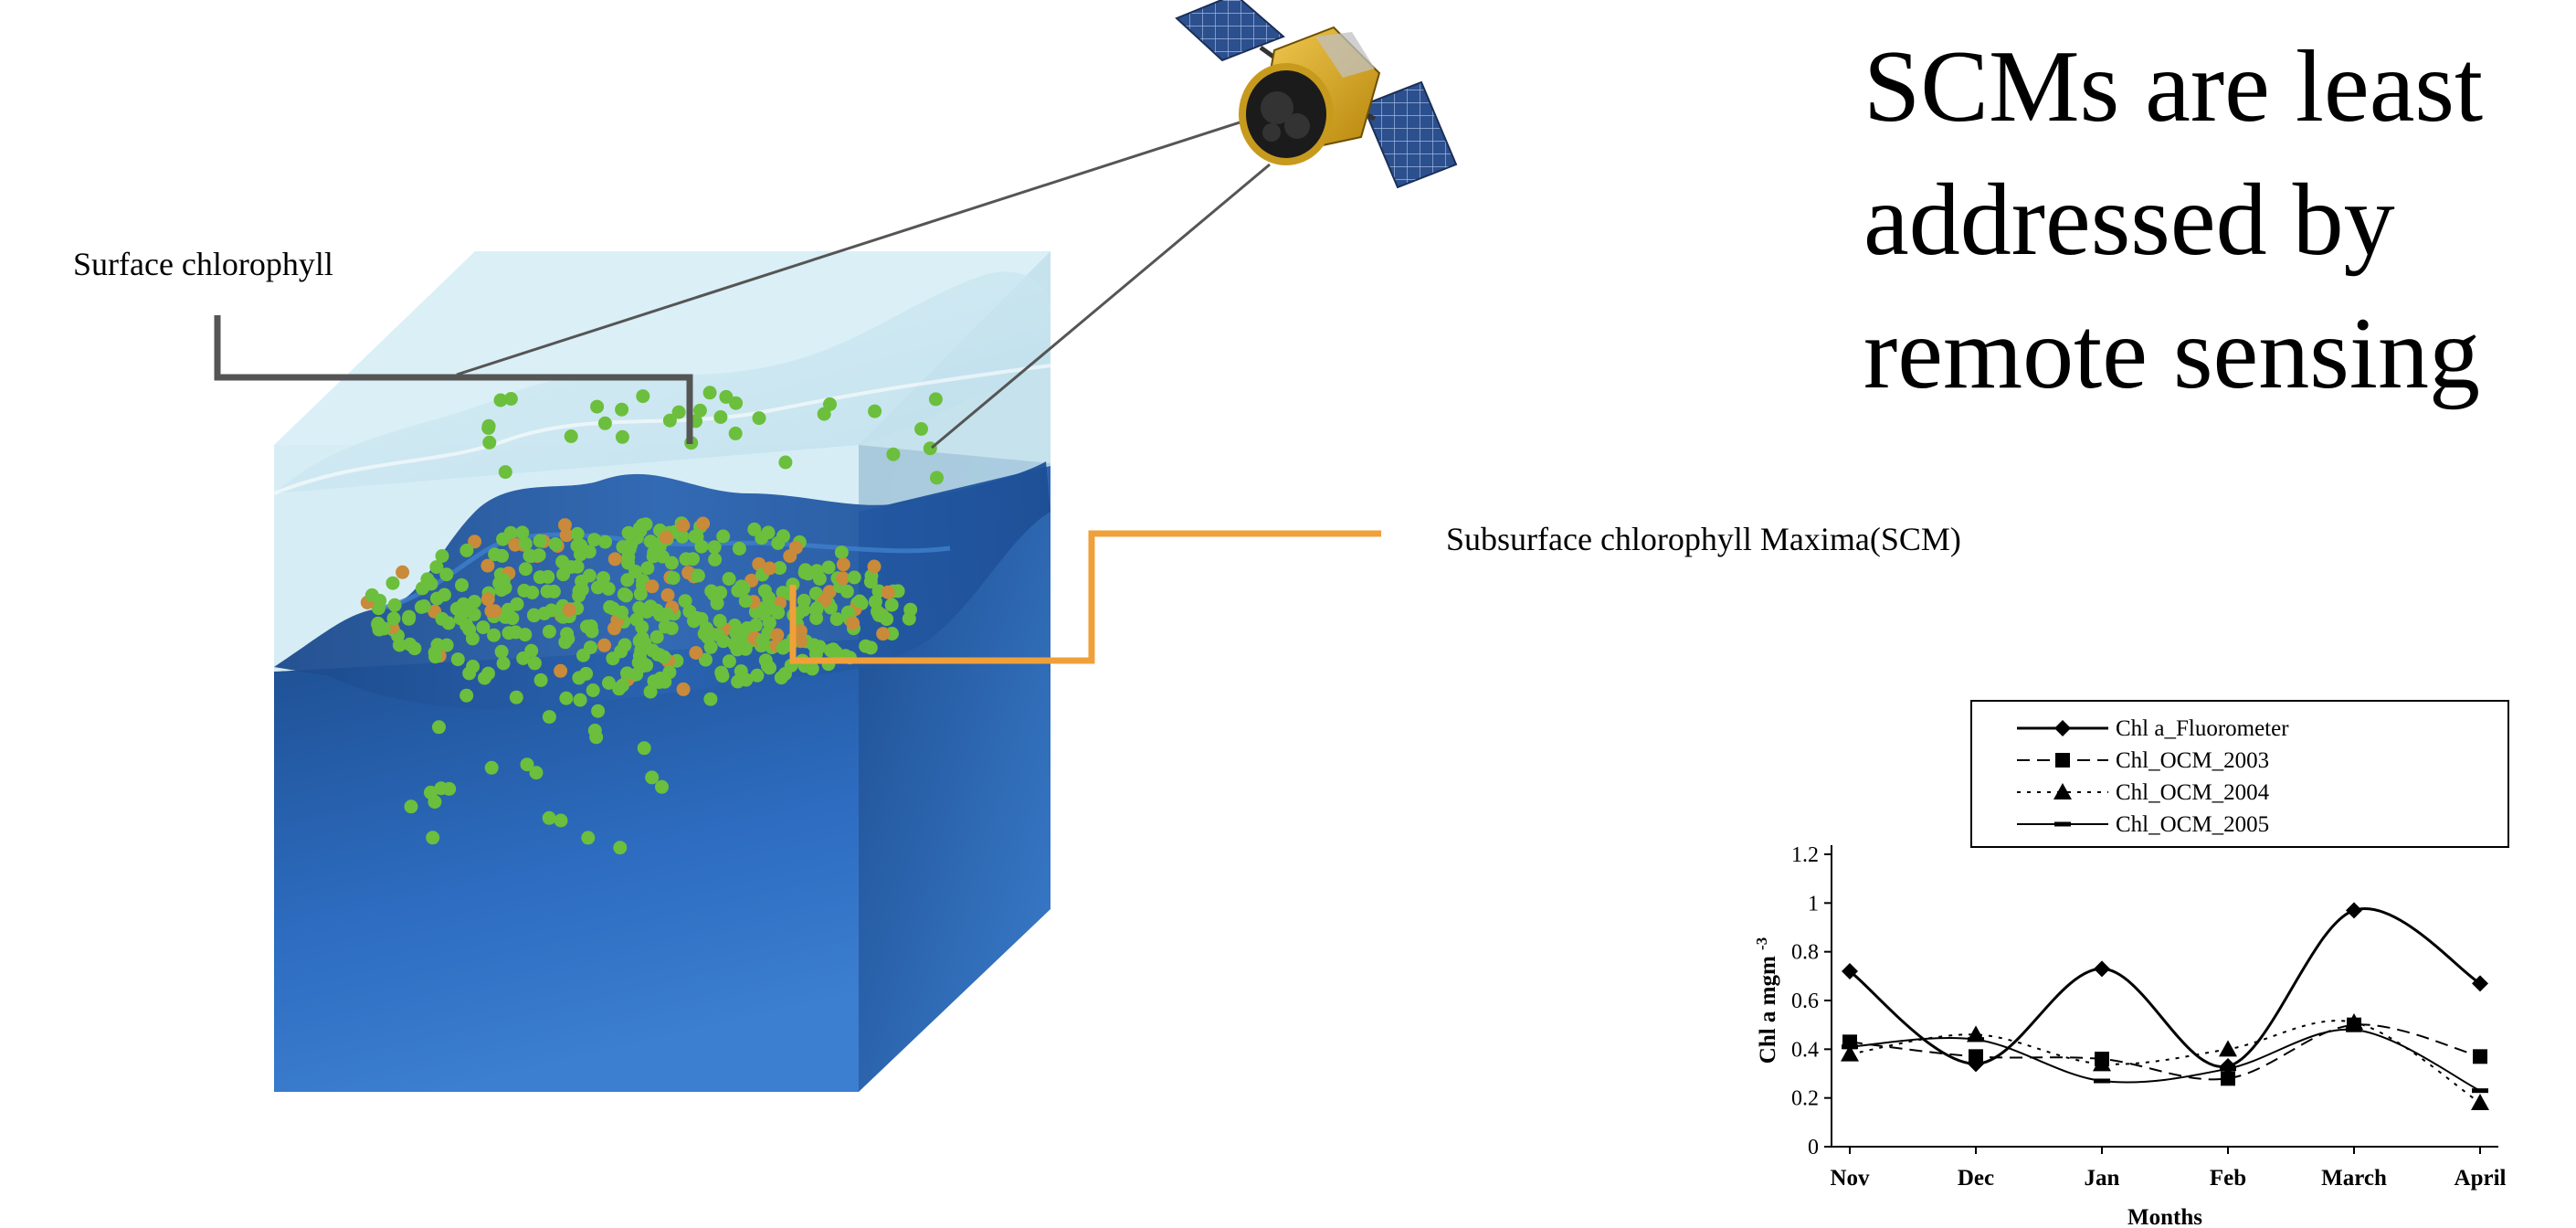  What do you see at coordinates (2192, 824) in the screenshot?
I see `legend-label-4: Chl_OCM_2005` at bounding box center [2192, 824].